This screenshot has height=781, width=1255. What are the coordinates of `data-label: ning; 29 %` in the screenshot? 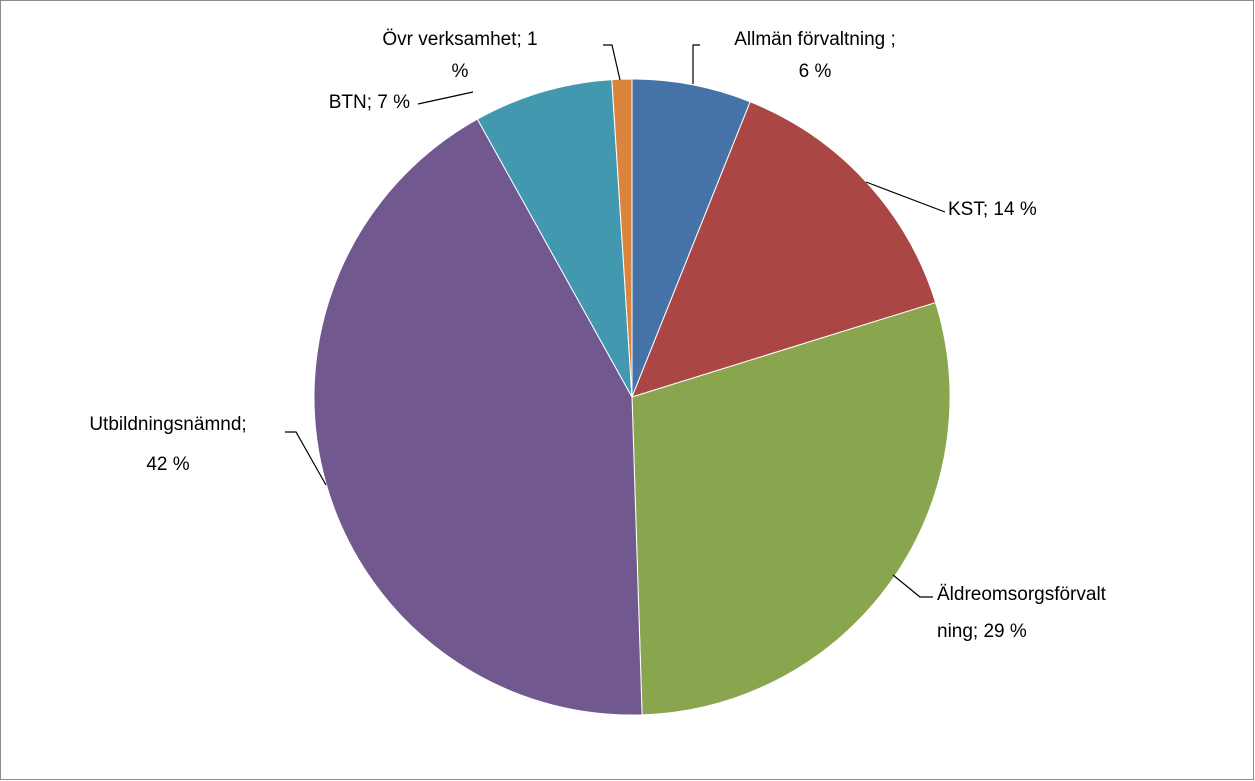 It's located at (982, 631).